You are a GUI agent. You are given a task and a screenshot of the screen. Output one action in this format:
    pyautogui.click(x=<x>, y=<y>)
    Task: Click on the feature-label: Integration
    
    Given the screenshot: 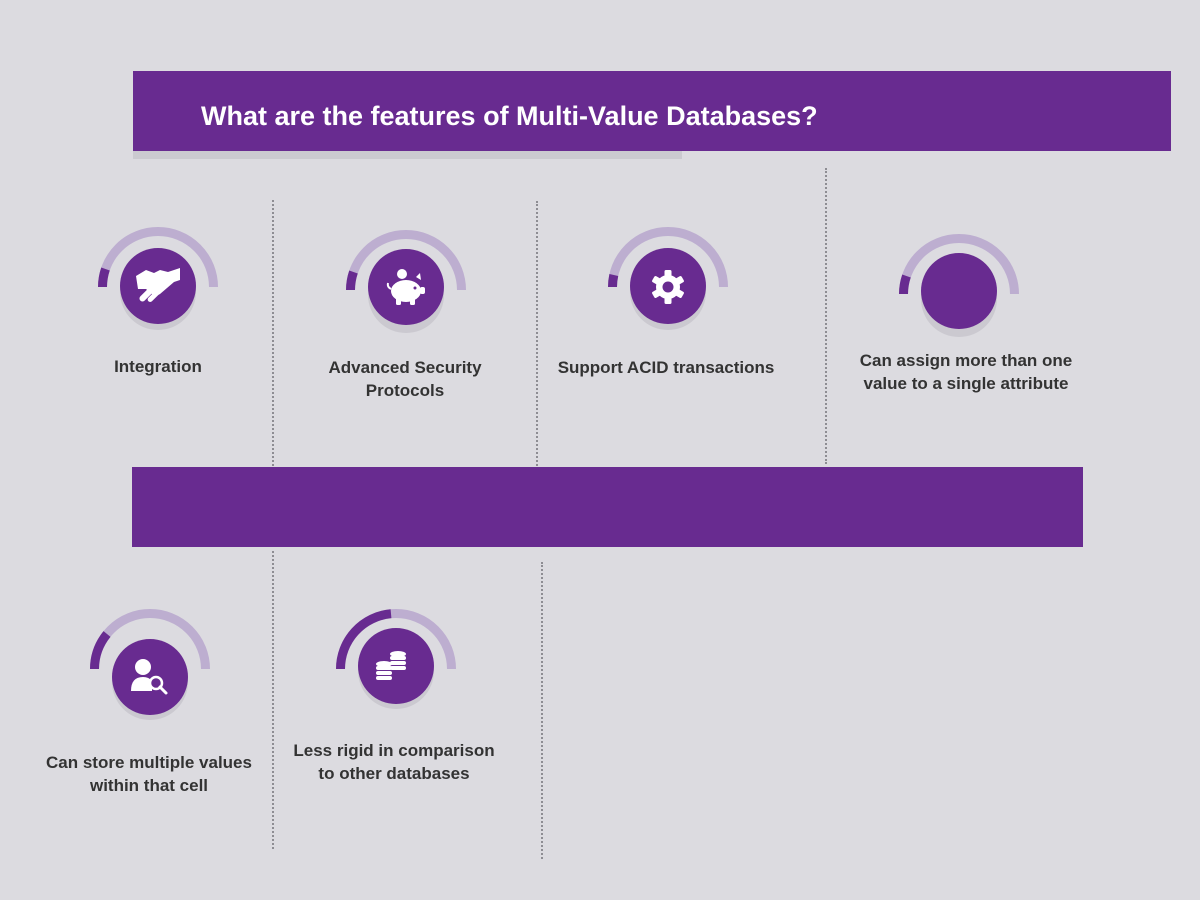 What is the action you would take?
    pyautogui.click(x=158, y=366)
    